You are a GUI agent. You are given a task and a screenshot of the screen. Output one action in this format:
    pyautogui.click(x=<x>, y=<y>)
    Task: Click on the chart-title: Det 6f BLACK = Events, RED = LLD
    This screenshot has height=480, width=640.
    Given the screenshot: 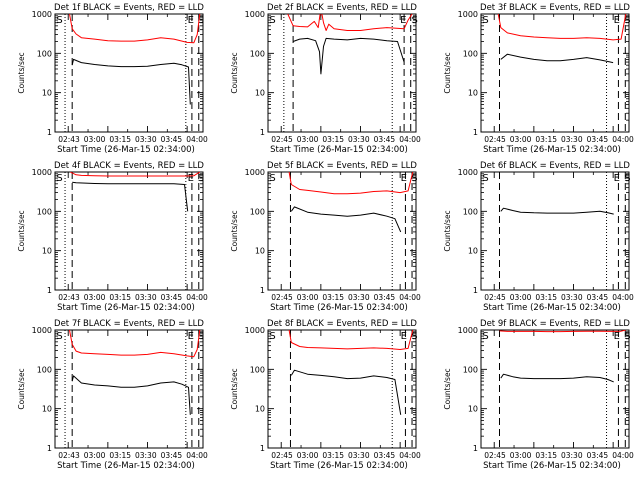 What is the action you would take?
    pyautogui.click(x=555, y=166)
    